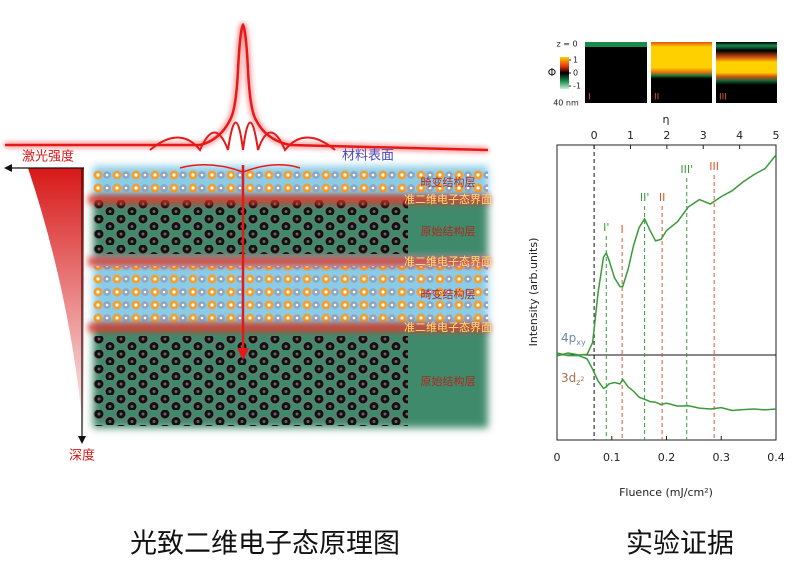  What do you see at coordinates (606, 227) in the screenshot?
I see `annotation-label: I'` at bounding box center [606, 227].